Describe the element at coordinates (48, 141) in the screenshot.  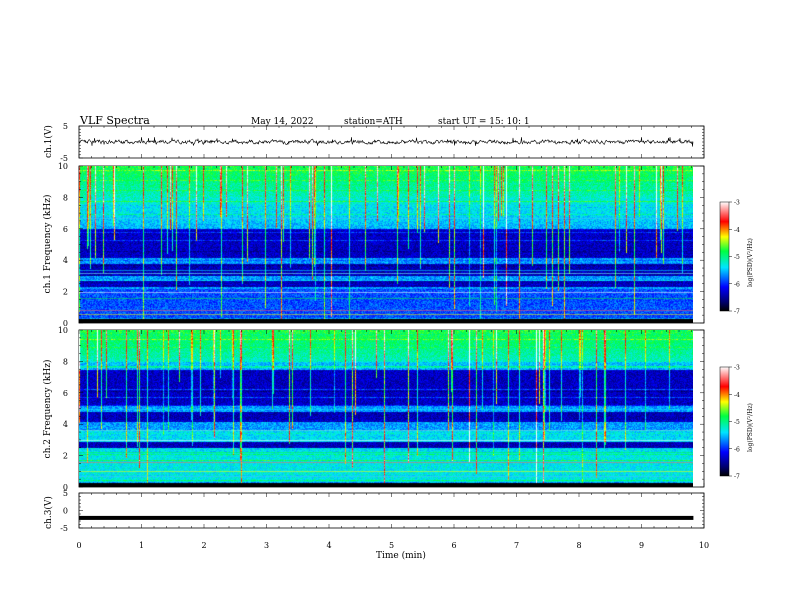
I see `ch1-waveform-ylabel: ch.1(V)` at that location.